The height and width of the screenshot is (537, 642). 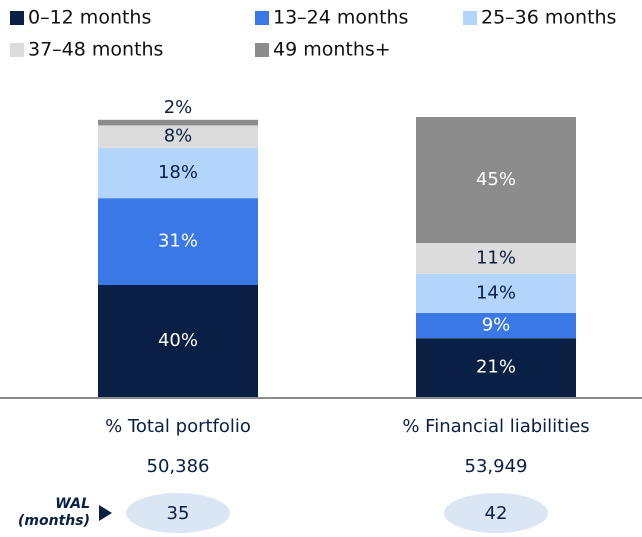 I want to click on wal-value: 35, so click(x=178, y=513).